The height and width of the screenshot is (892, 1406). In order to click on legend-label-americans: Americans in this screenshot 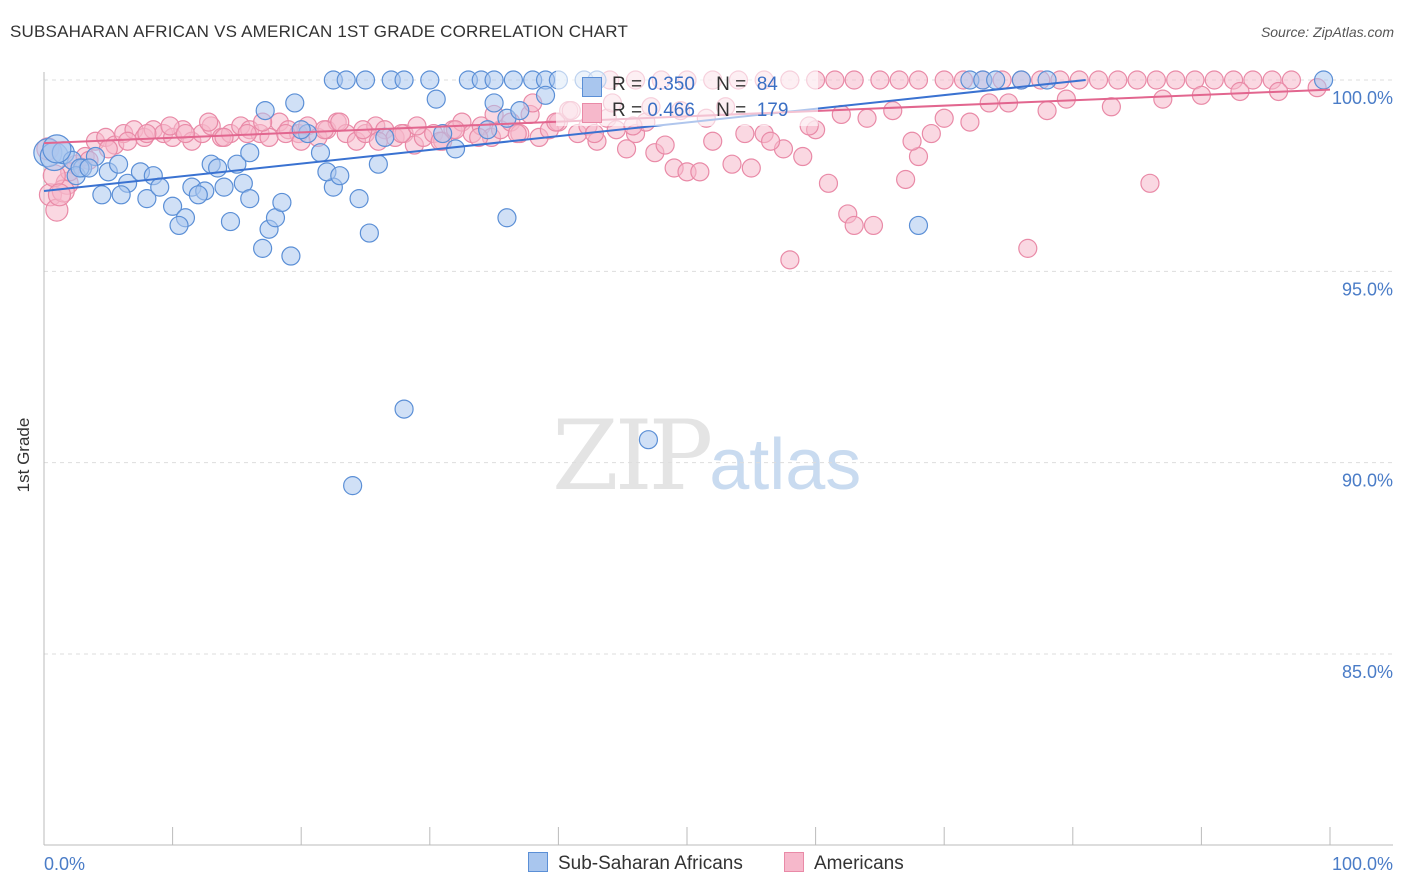, I will do `click(859, 863)`.